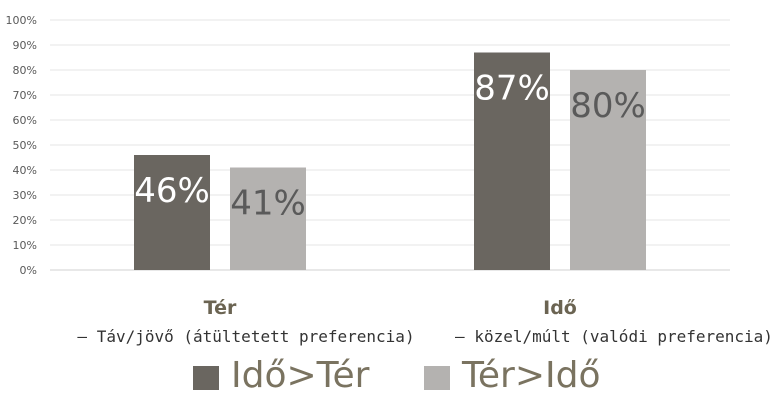 This screenshot has width=784, height=415. What do you see at coordinates (220, 308) in the screenshot?
I see `category-label: Tér` at bounding box center [220, 308].